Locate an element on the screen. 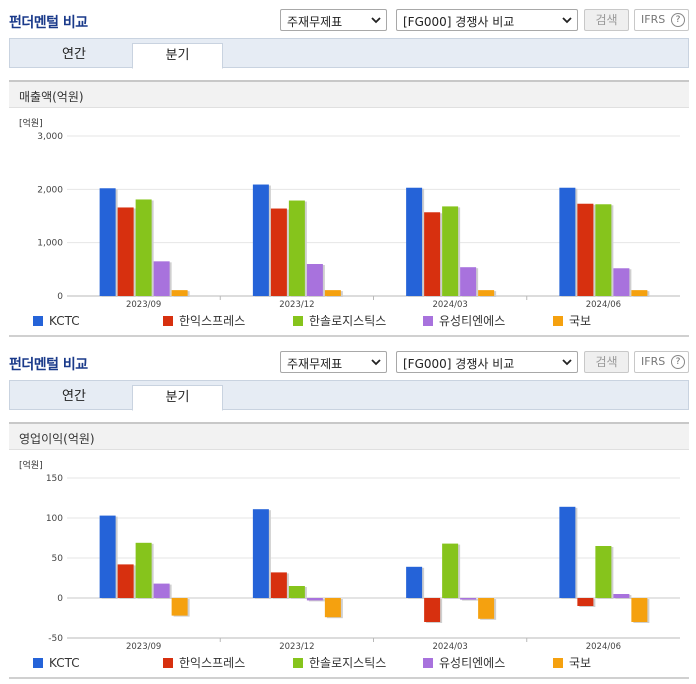 This screenshot has width=696, height=684. section-title: 매출액(억원) is located at coordinates (51, 97).